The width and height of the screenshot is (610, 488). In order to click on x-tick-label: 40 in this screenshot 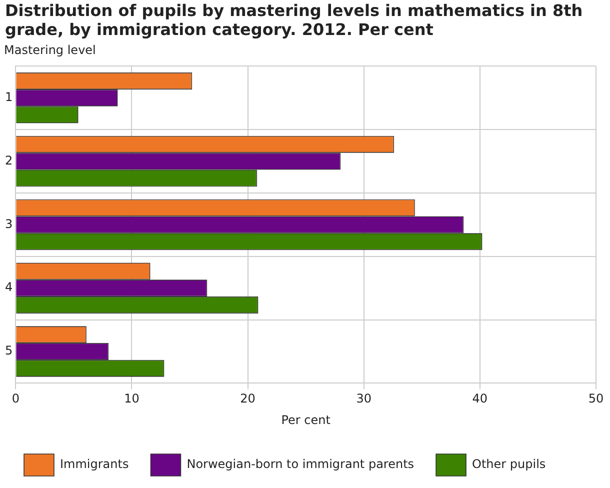, I will do `click(480, 399)`.